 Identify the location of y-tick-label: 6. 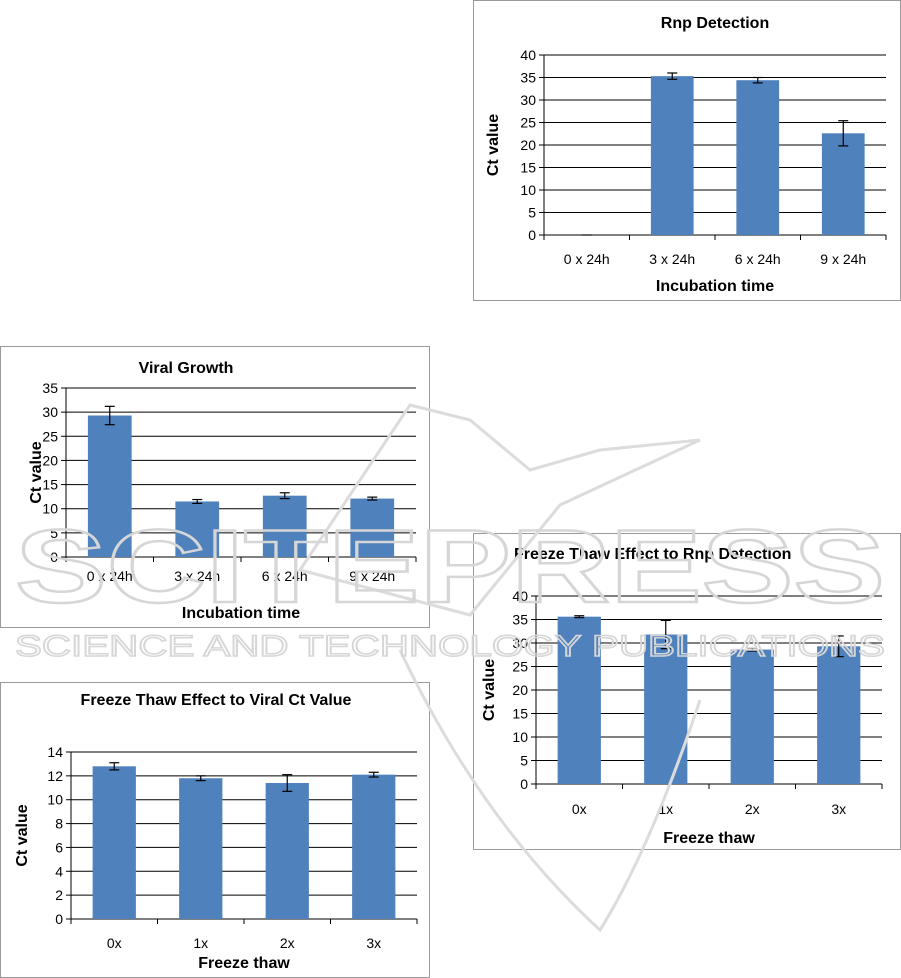
(59, 847).